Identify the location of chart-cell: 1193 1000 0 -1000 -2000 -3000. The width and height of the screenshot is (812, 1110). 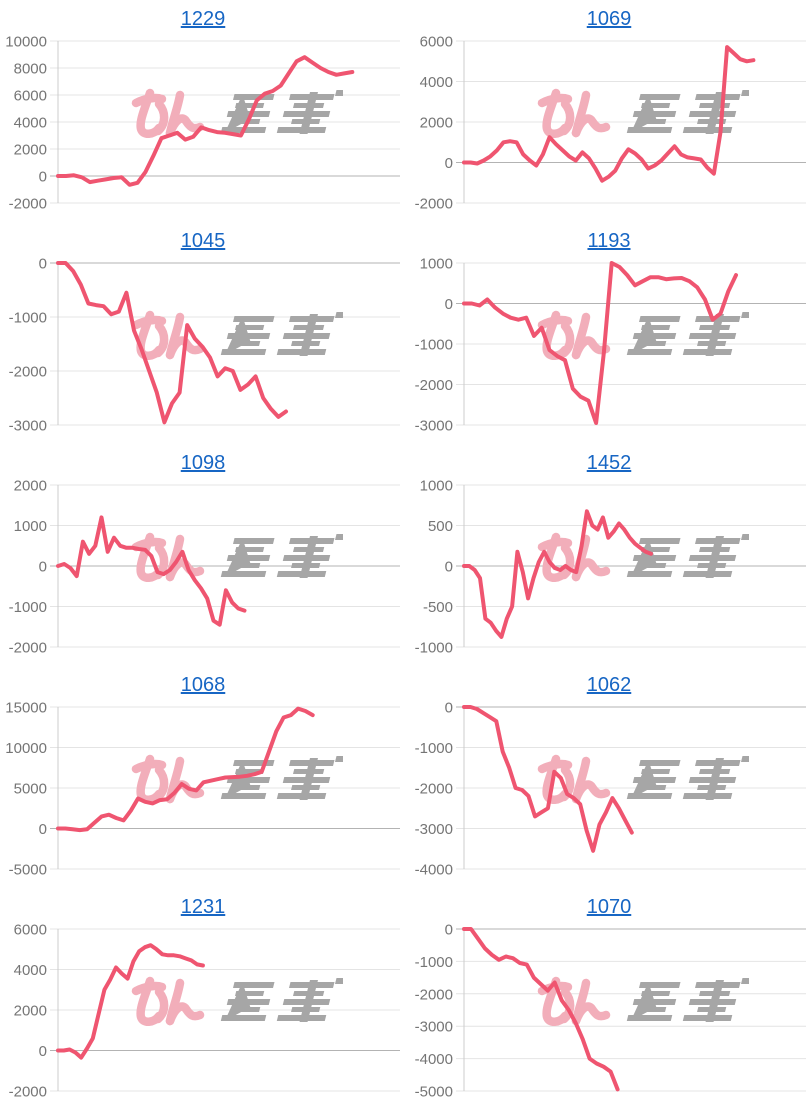
(609, 333).